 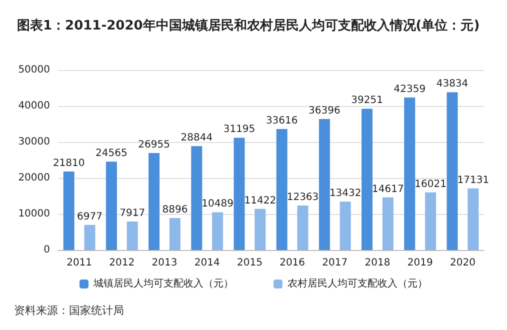 What do you see at coordinates (282, 120) in the screenshot?
I see `data-label: 33616` at bounding box center [282, 120].